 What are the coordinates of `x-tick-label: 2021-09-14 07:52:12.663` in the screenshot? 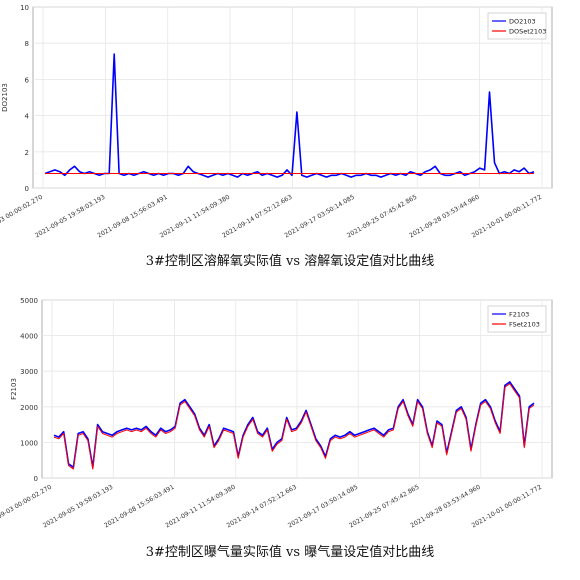 It's located at (257, 217).